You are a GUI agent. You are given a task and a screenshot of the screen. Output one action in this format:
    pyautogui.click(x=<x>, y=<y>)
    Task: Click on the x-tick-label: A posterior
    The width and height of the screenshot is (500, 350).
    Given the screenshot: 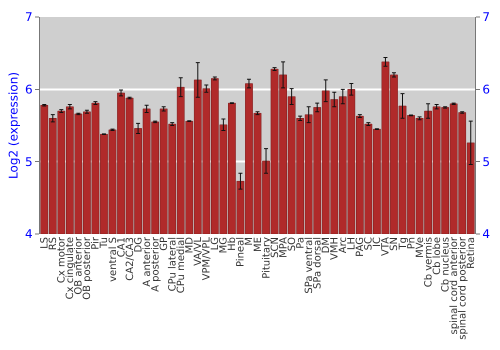 What is the action you would take?
    pyautogui.click(x=156, y=264)
    